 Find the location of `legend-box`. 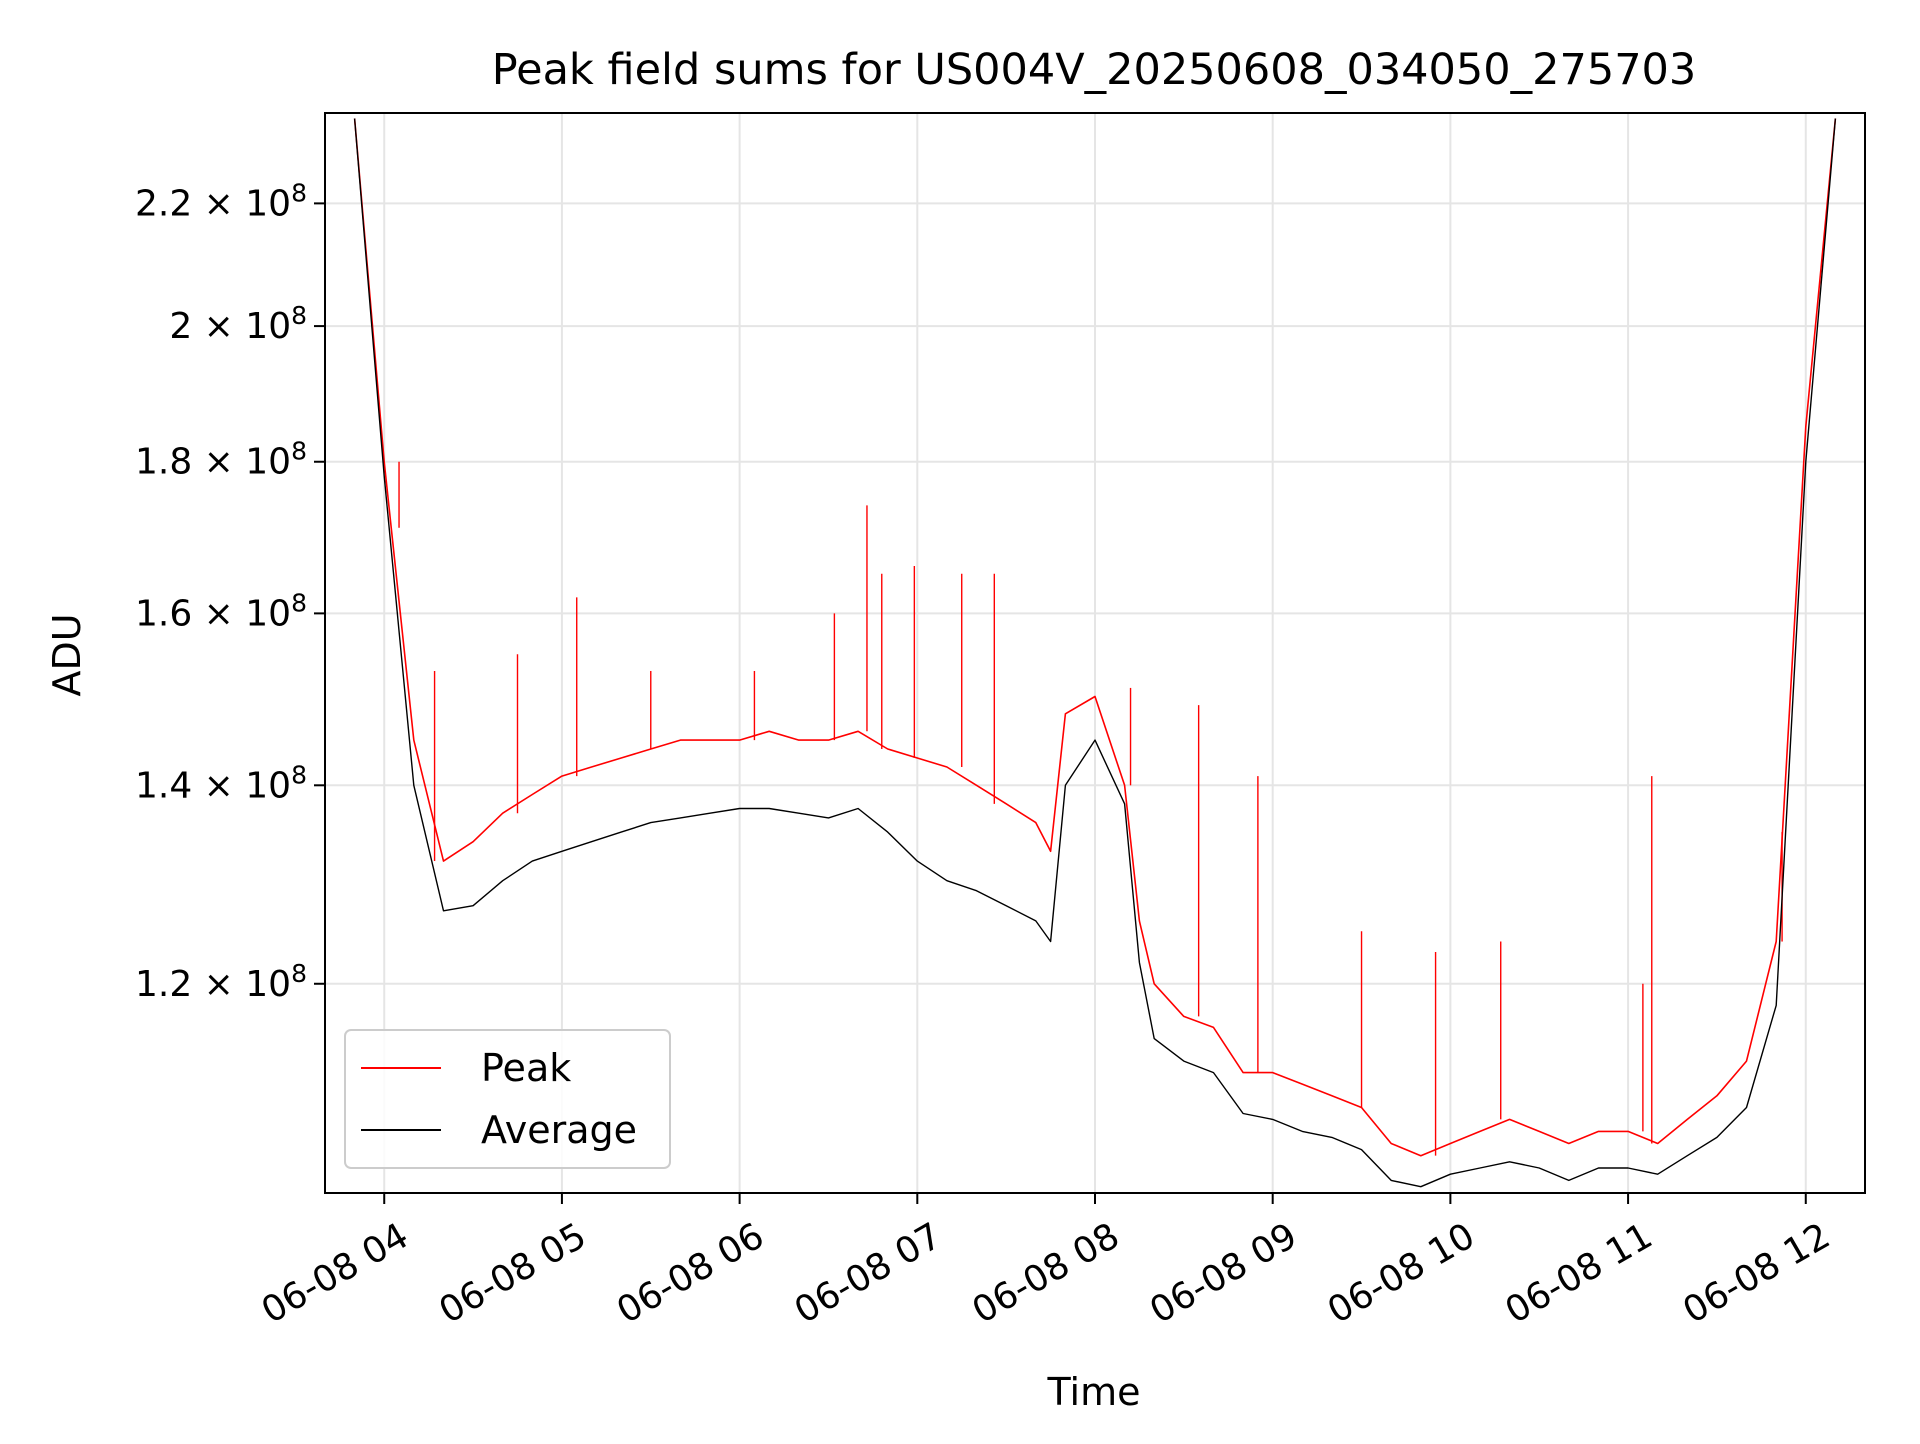

legend-box is located at coordinates (507, 1099).